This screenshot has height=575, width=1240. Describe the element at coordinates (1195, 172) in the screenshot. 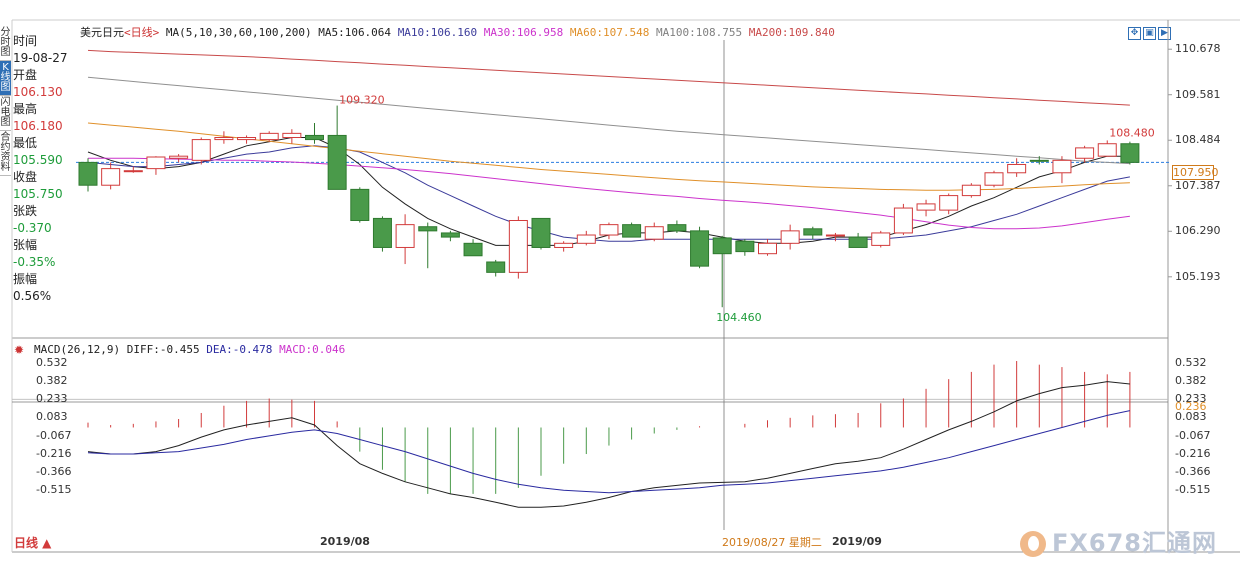

I see `current-price-tag: 107.950` at that location.